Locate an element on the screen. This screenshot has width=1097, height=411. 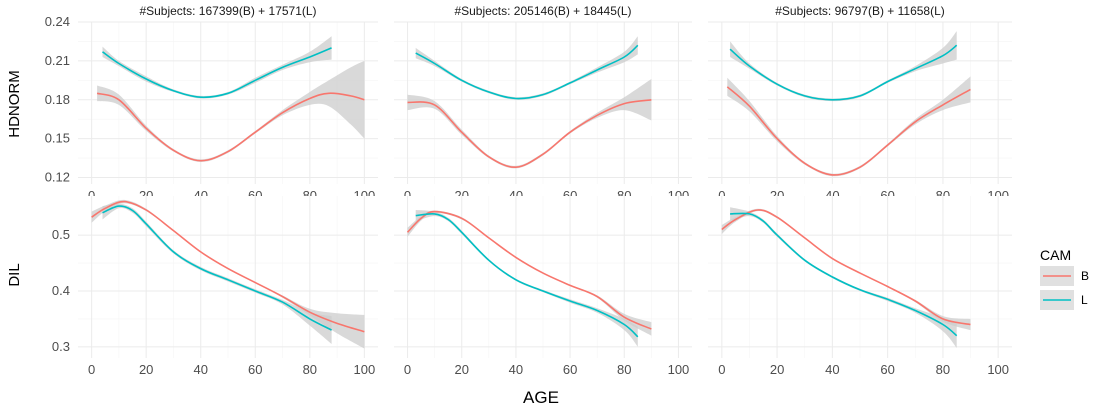
y-tick-label: 0.21 is located at coordinates (57, 60).